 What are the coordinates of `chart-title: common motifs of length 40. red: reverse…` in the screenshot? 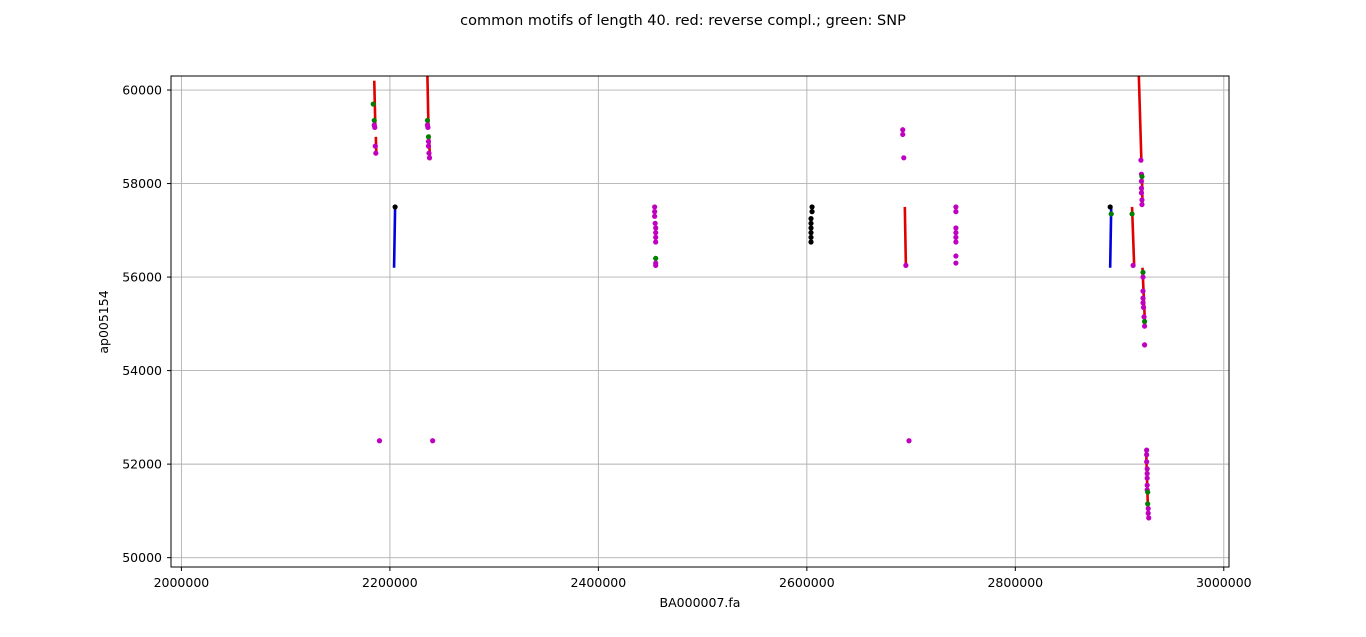 It's located at (683, 21).